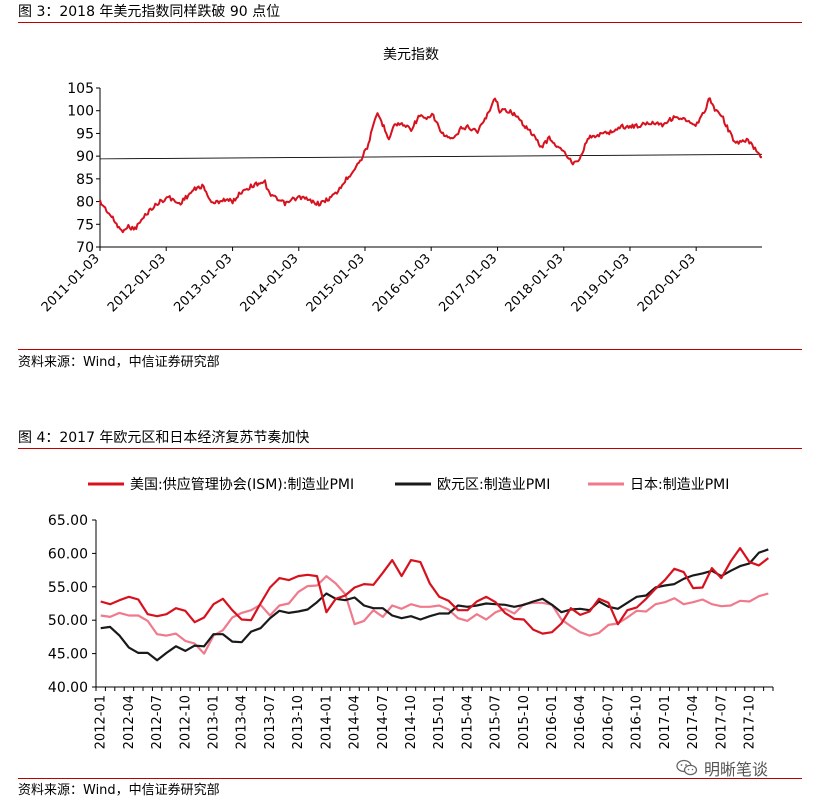  Describe the element at coordinates (736, 769) in the screenshot. I see `watermark-text: 明晰笔谈` at that location.